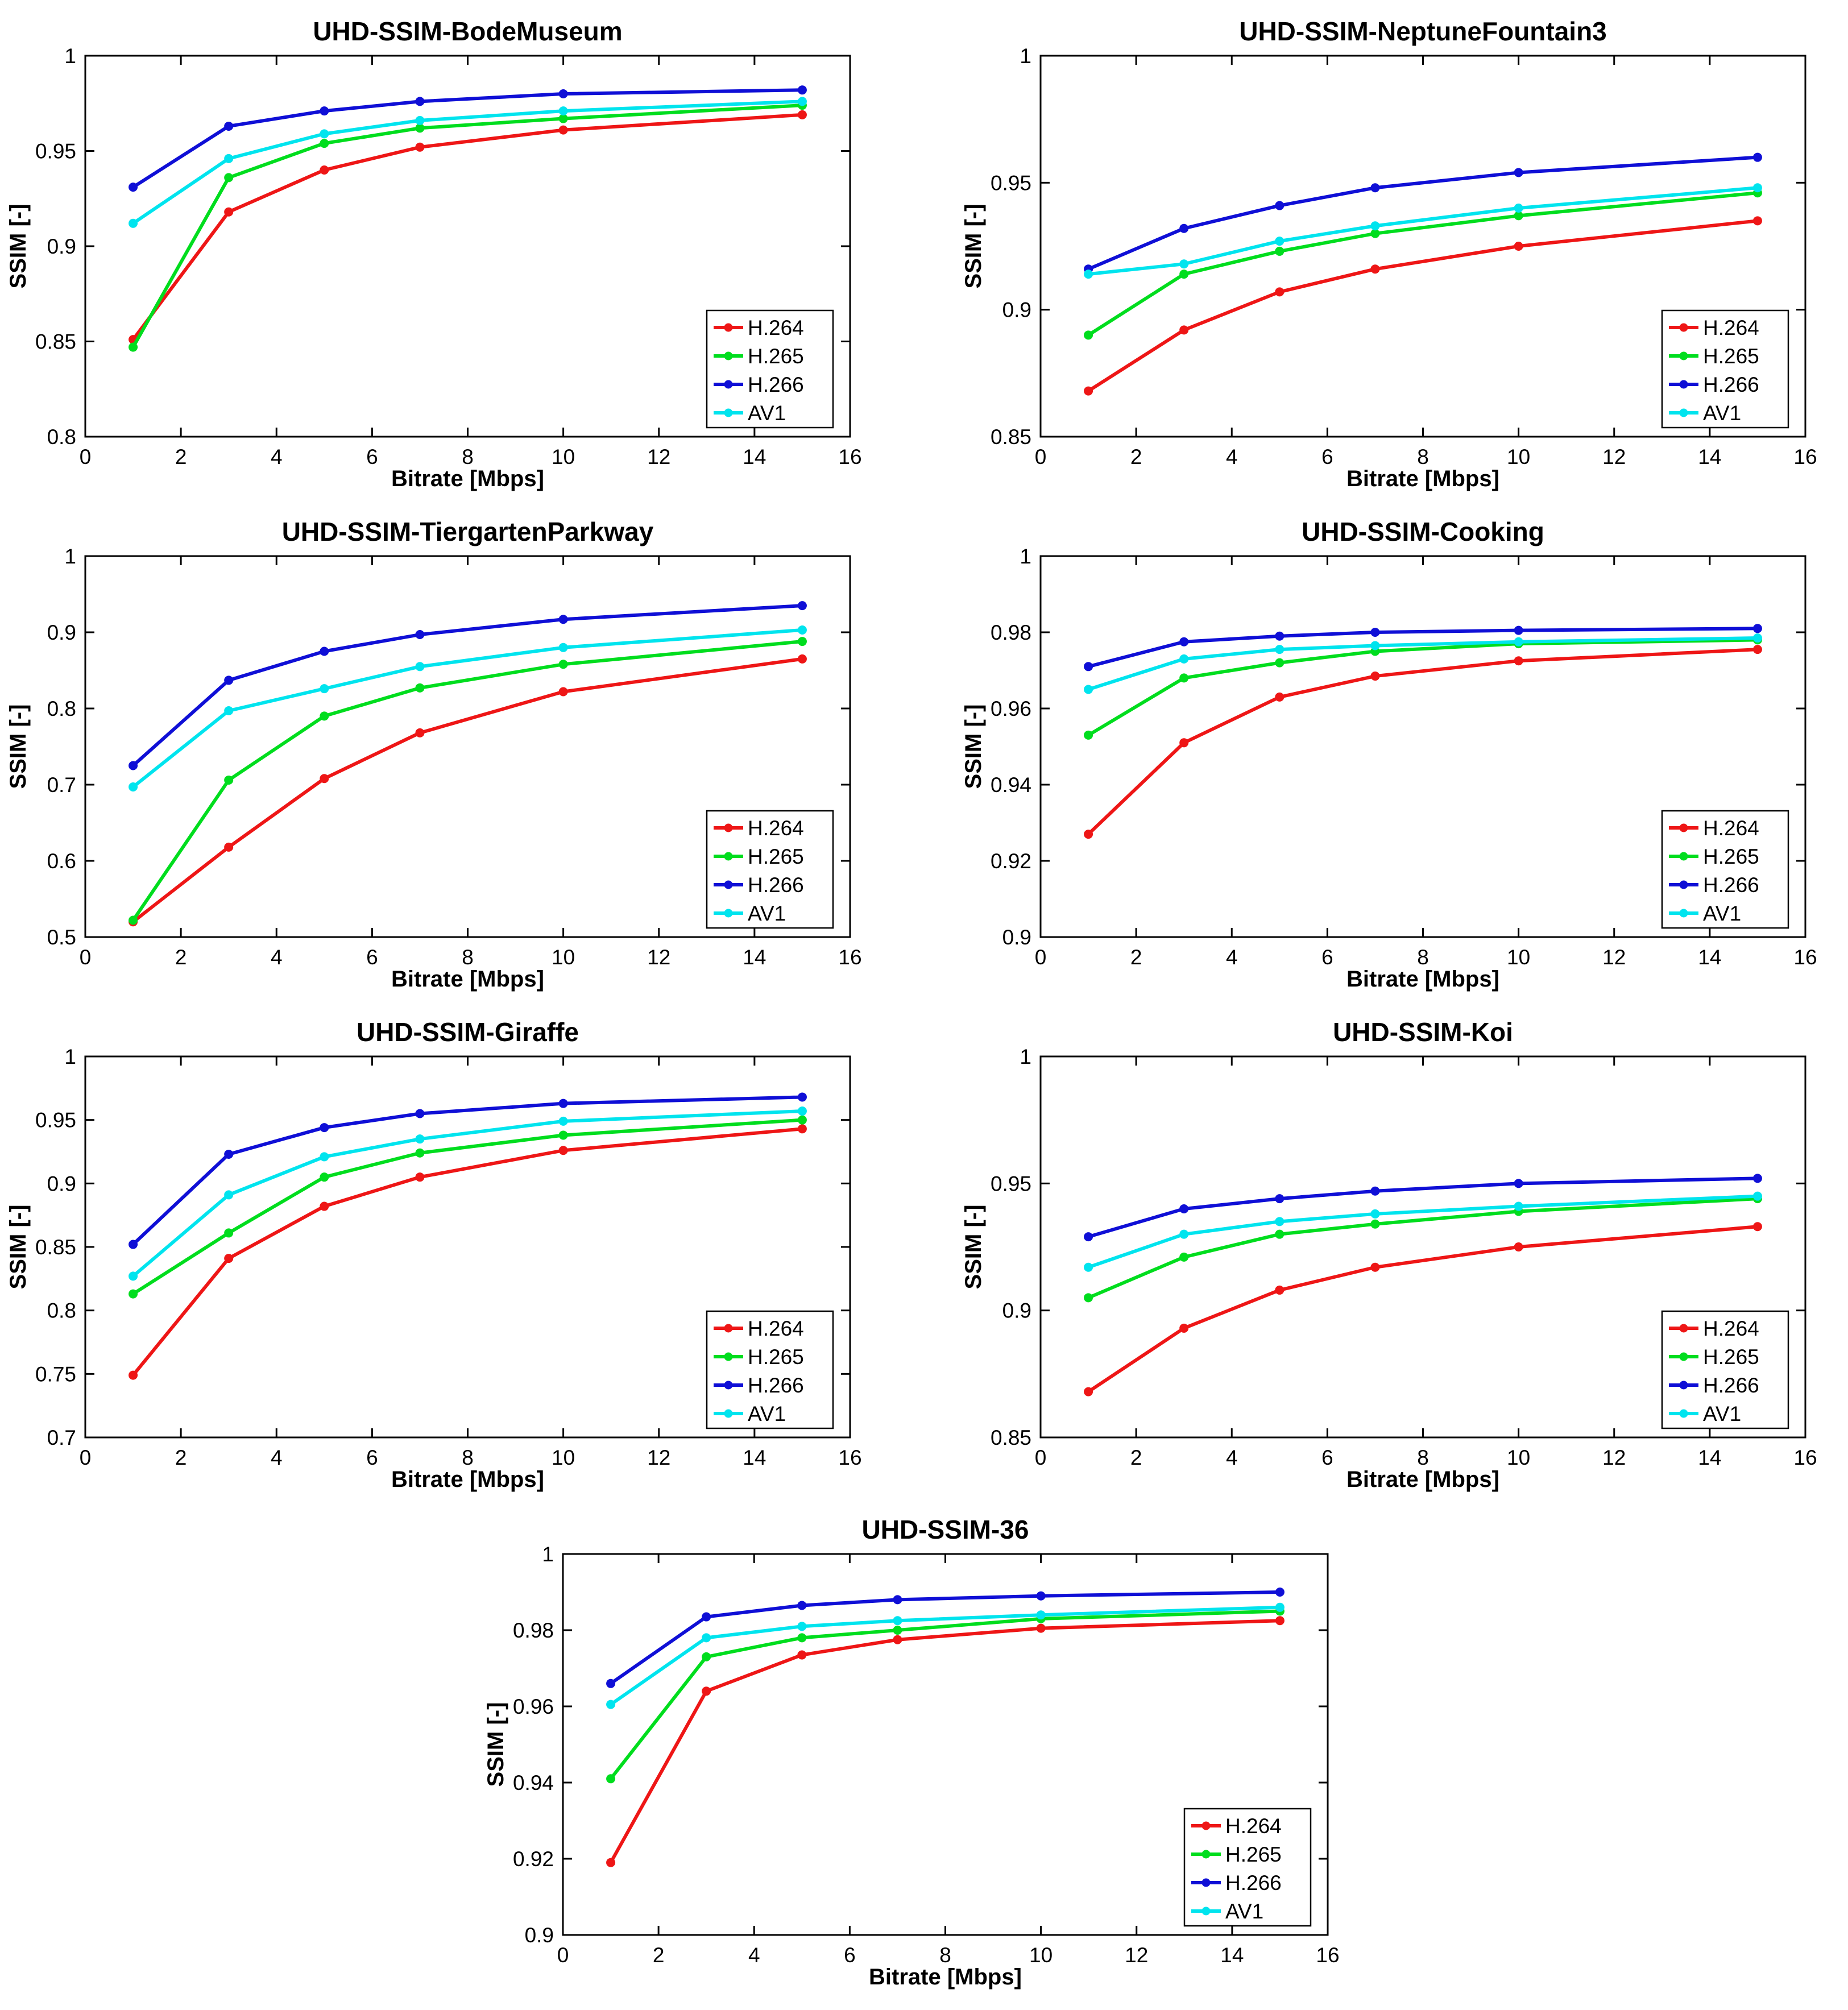  Describe the element at coordinates (533, 1630) in the screenshot. I see `y-tick-label: 0.98` at that location.